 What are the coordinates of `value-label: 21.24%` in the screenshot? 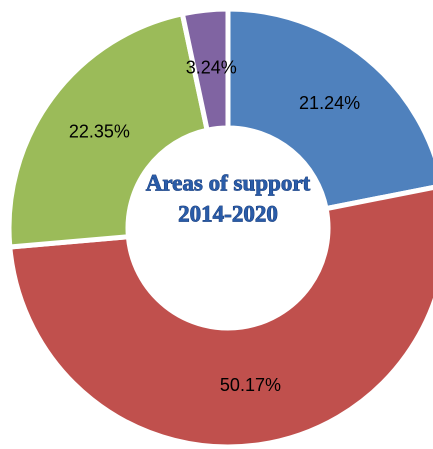 It's located at (329, 103).